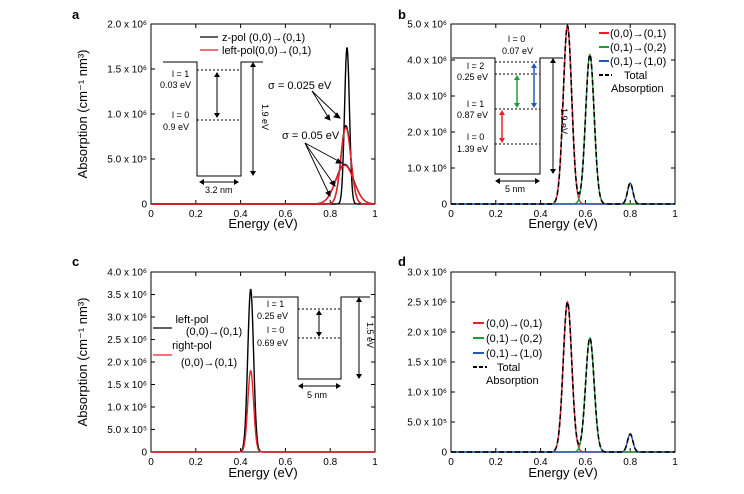 This screenshot has height=494, width=744. Describe the element at coordinates (512, 381) in the screenshot. I see `legend-label-d-total-2: Absorption` at that location.